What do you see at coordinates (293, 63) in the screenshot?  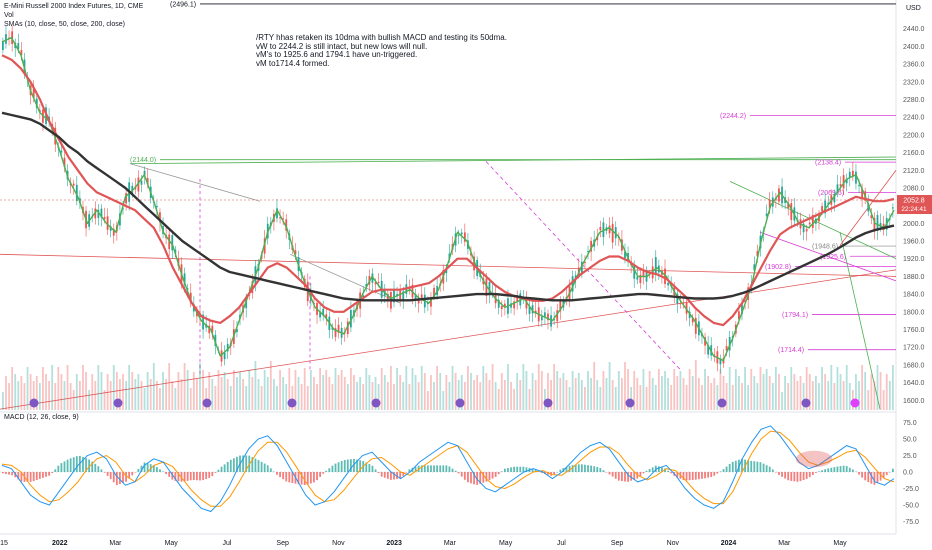 I see `annotation-line: vM to1714.4 formed.` at bounding box center [293, 63].